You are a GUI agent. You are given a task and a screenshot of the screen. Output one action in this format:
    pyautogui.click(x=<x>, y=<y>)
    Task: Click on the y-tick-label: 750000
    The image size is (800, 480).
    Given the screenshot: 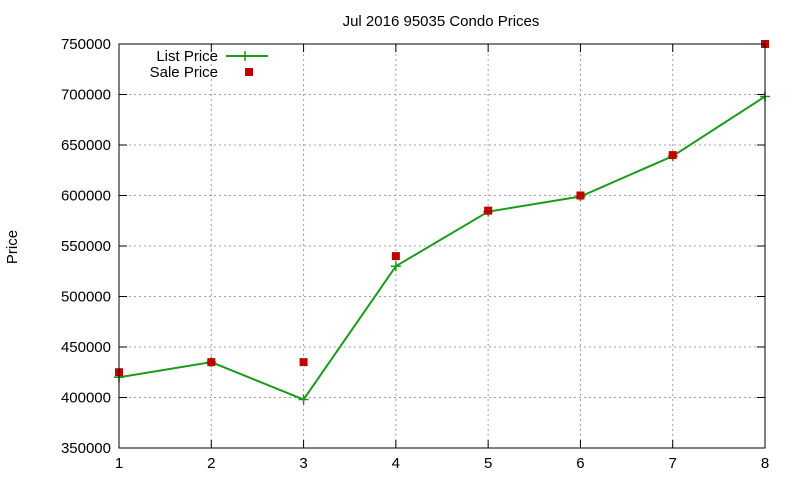 What is the action you would take?
    pyautogui.click(x=86, y=44)
    